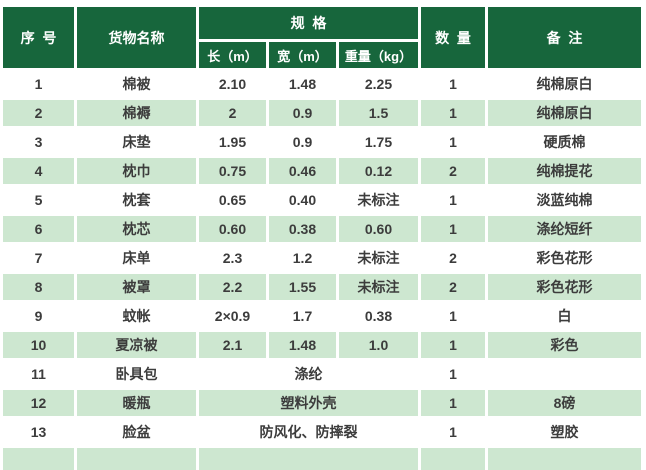 This screenshot has width=646, height=470. I want to click on header-row-sub: 长（m） 宽（m） 重量（kg）, so click(322, 55).